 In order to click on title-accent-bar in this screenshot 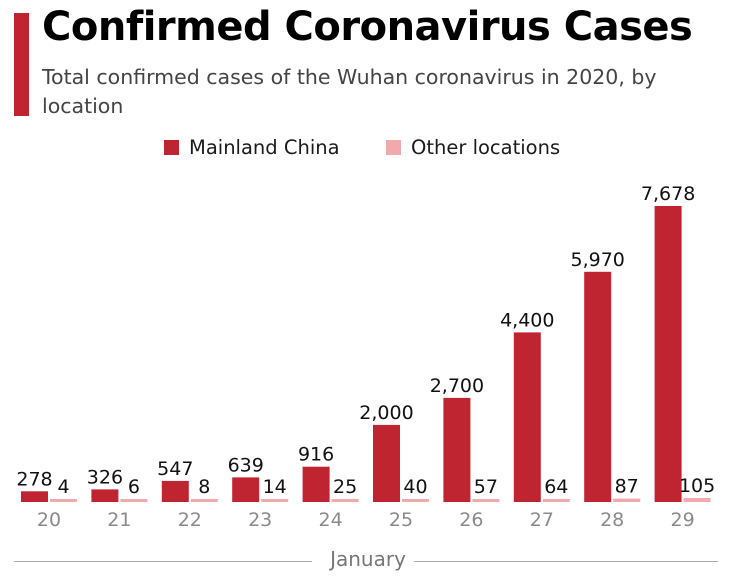, I will do `click(21, 64)`.